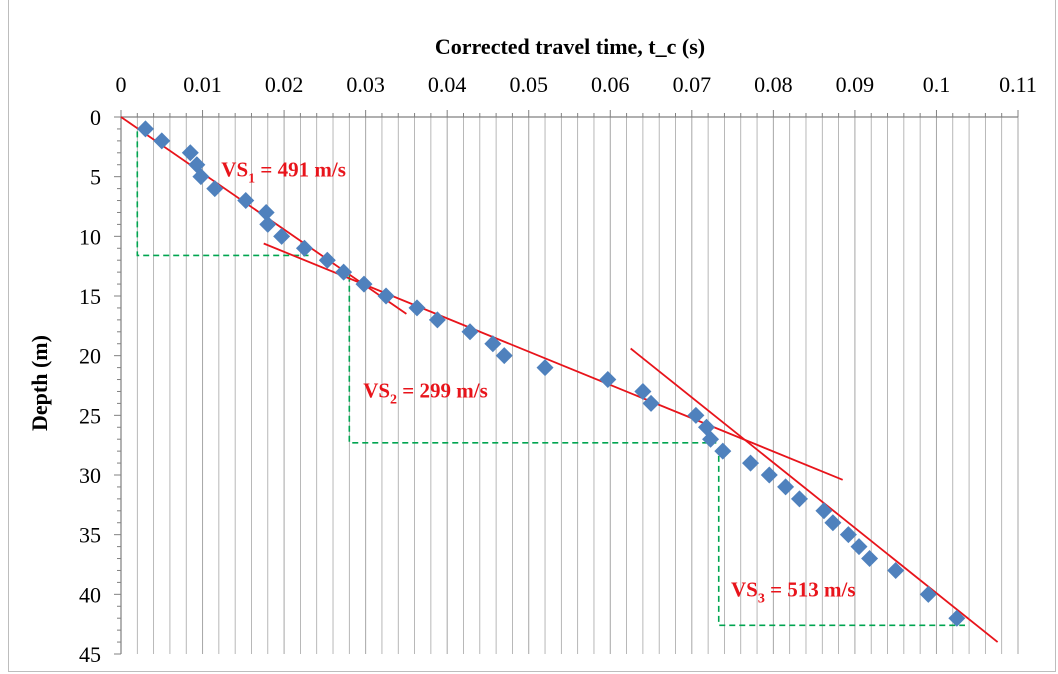 Image resolution: width=1058 pixels, height=674 pixels. What do you see at coordinates (90, 594) in the screenshot?
I see `y-tick-label: 40` at bounding box center [90, 594].